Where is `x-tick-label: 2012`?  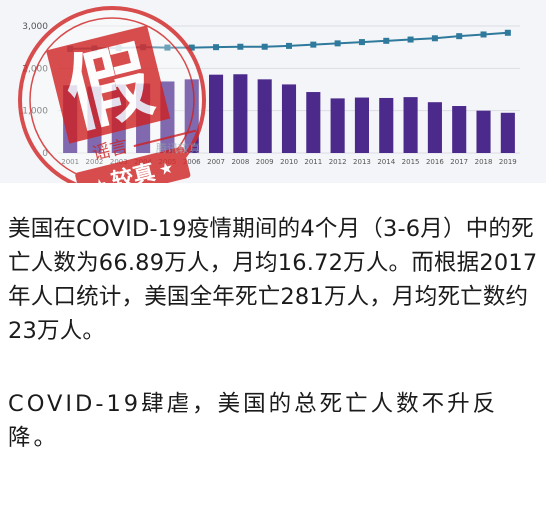 x-tick-label: 2012 is located at coordinates (338, 162).